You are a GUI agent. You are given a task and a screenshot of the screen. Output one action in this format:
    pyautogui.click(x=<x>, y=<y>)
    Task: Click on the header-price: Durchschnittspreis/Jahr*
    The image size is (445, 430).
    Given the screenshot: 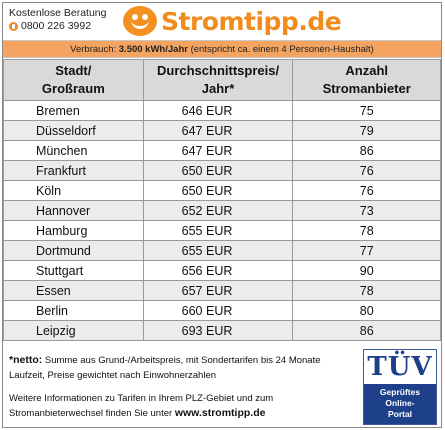 What is the action you would take?
    pyautogui.click(x=218, y=80)
    